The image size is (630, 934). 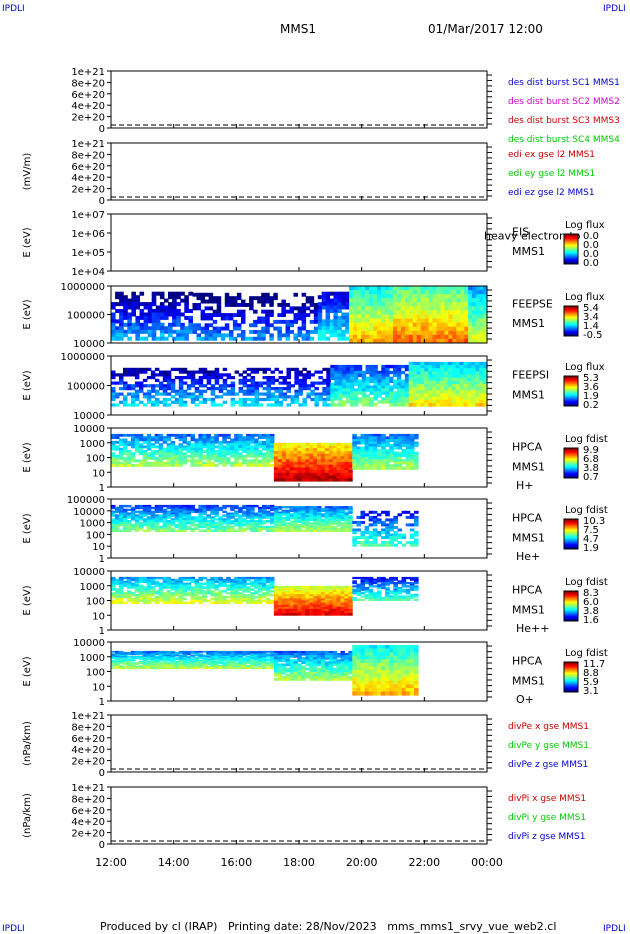 What do you see at coordinates (591, 539) in the screenshot?
I see `cbar-value-hpca_he: 4.7` at bounding box center [591, 539].